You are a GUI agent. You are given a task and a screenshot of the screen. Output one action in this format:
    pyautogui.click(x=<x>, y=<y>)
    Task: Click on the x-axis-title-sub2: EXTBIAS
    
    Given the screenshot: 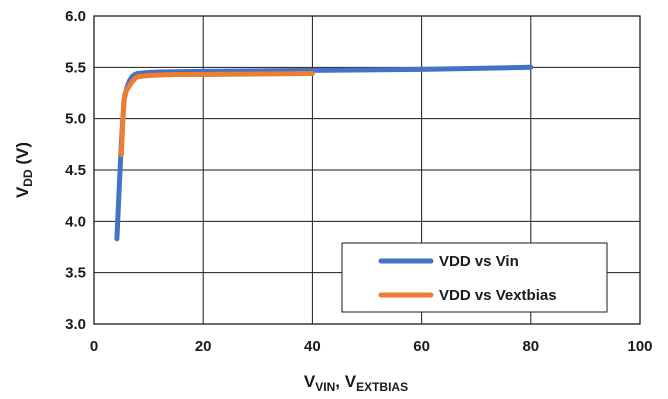 What is the action you would take?
    pyautogui.click(x=382, y=387)
    